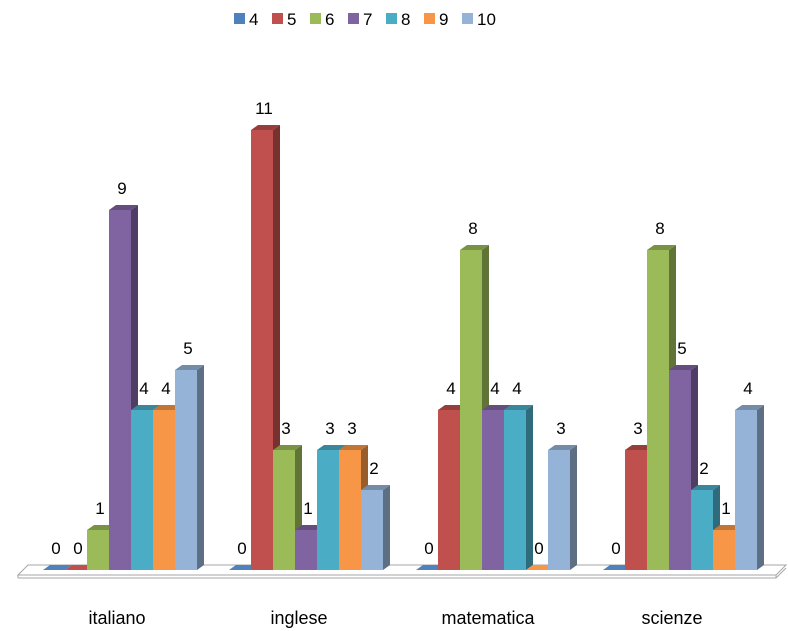 The width and height of the screenshot is (788, 631). Describe the element at coordinates (450, 388) in the screenshot. I see `data-label-matematica-5: 4` at that location.